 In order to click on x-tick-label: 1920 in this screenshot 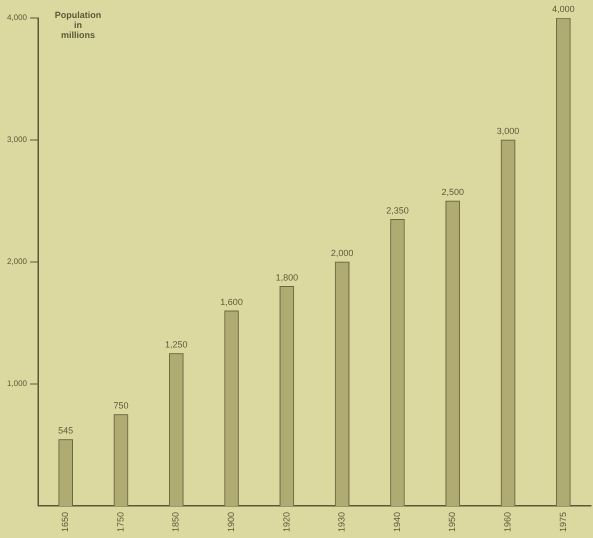, I will do `click(286, 522)`.